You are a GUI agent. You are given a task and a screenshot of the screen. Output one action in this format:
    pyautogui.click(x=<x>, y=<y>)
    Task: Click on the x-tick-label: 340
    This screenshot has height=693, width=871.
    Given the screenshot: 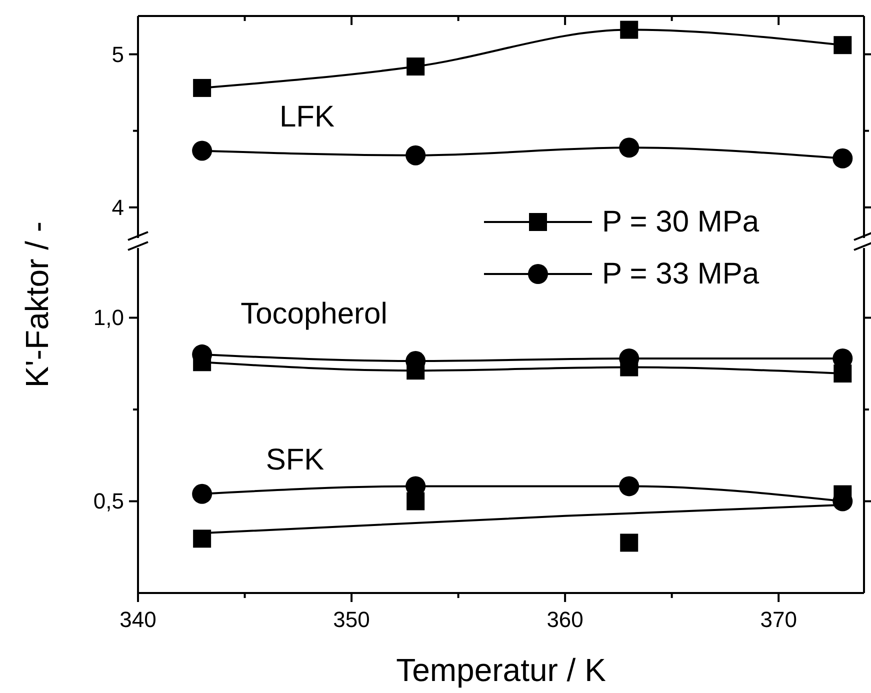 What is the action you would take?
    pyautogui.click(x=138, y=619)
    